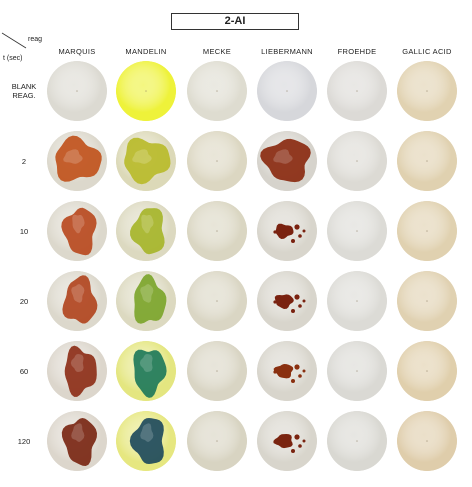  Describe the element at coordinates (427, 51) in the screenshot. I see `column-header-gallic-acid: GALLIC ACID` at that location.